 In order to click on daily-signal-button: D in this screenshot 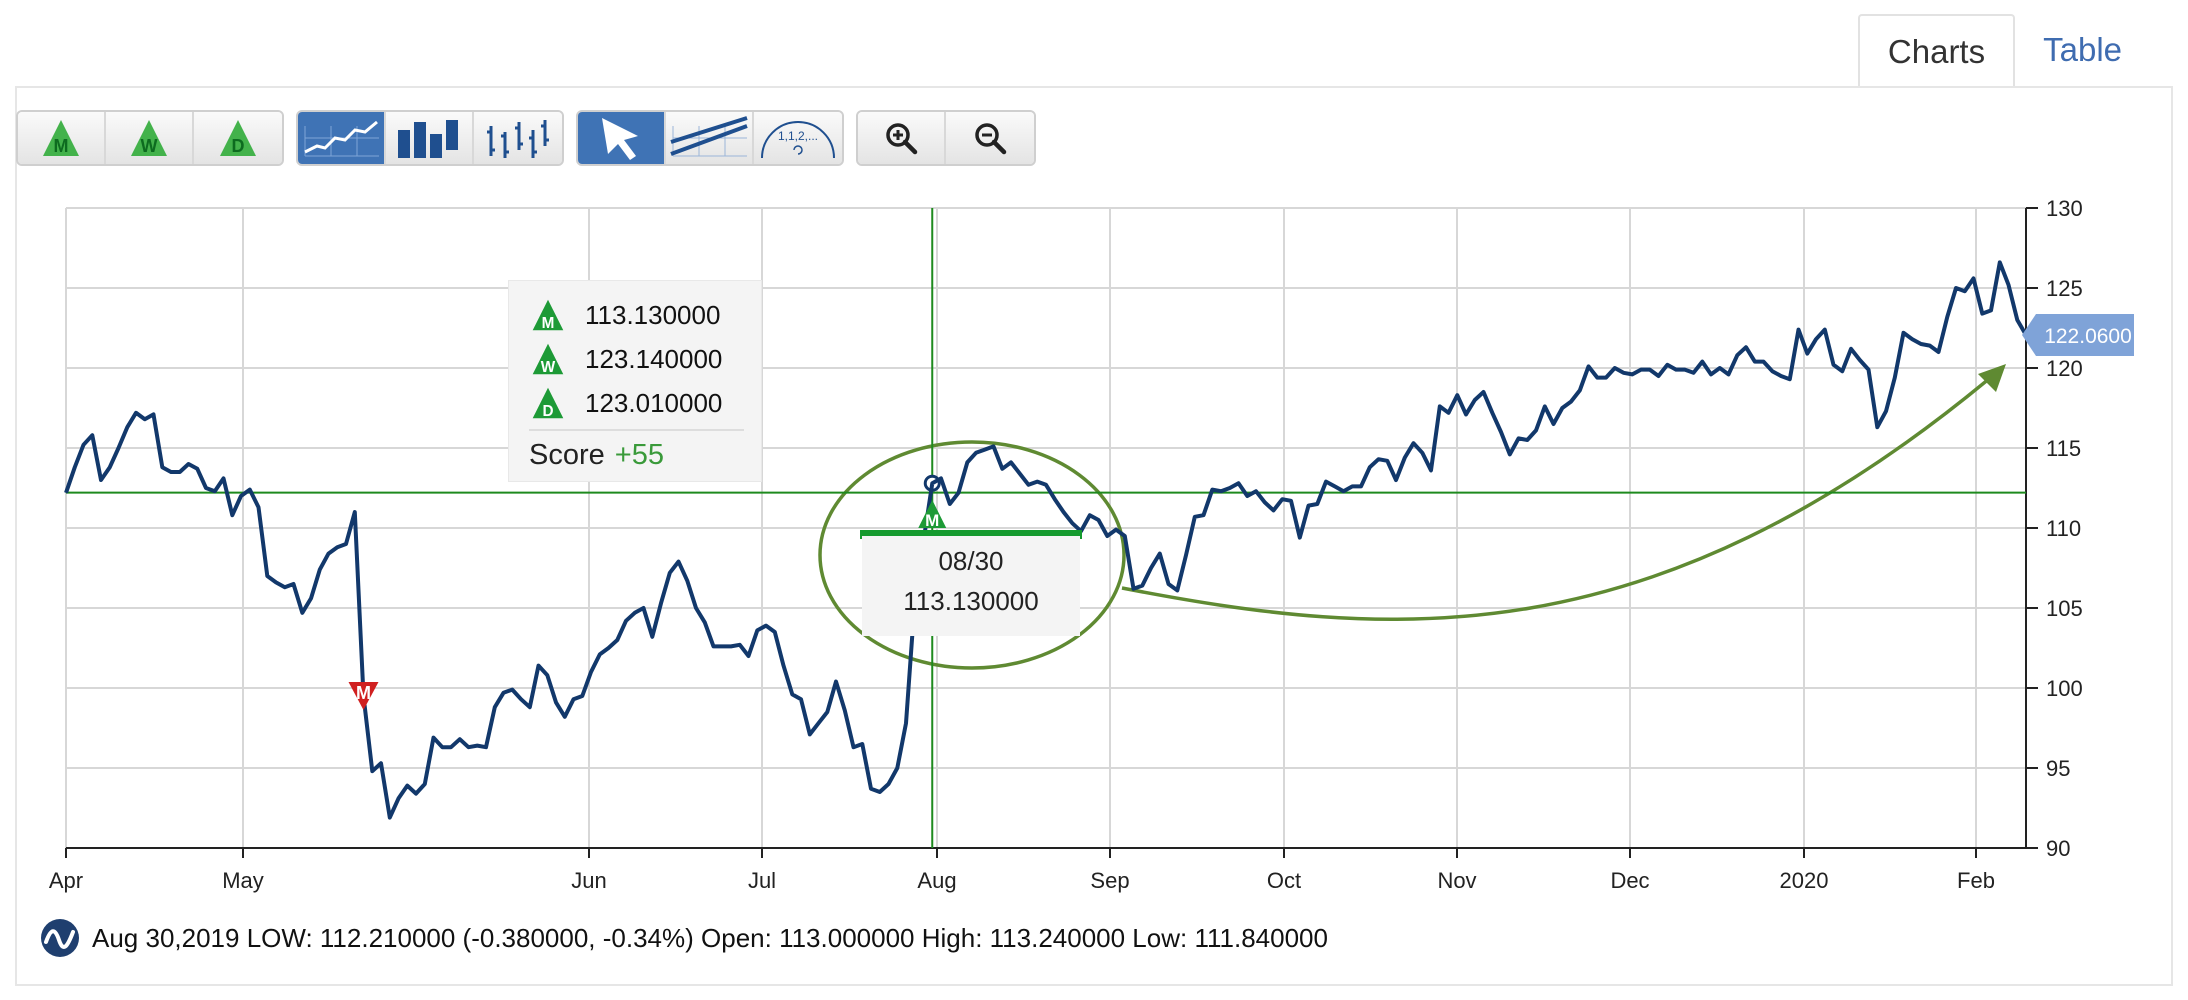, I will do `click(238, 138)`.